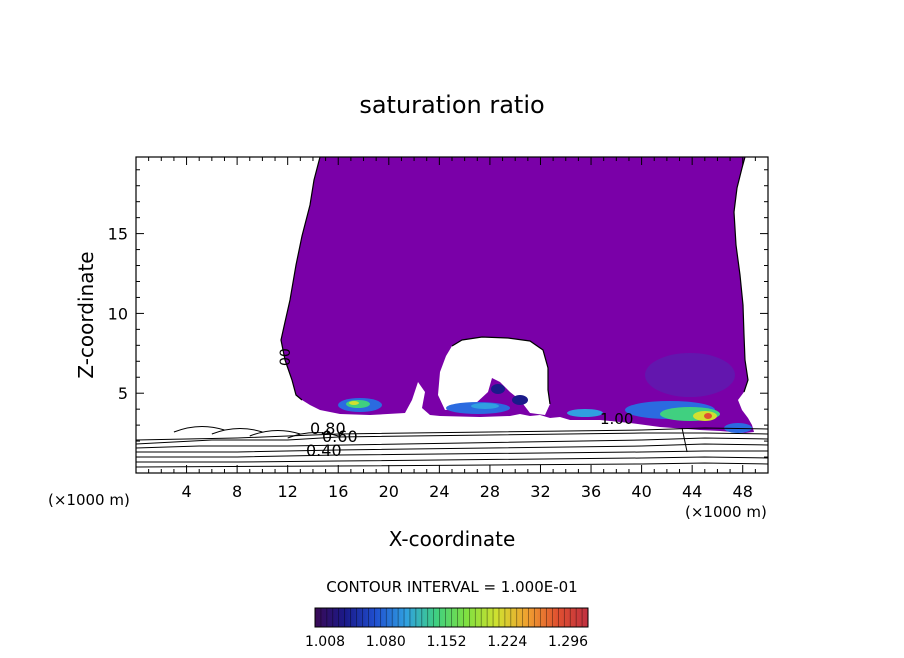 This screenshot has width=904, height=658. Describe the element at coordinates (300, 279) in the screenshot. I see `fill-outline-left` at that location.